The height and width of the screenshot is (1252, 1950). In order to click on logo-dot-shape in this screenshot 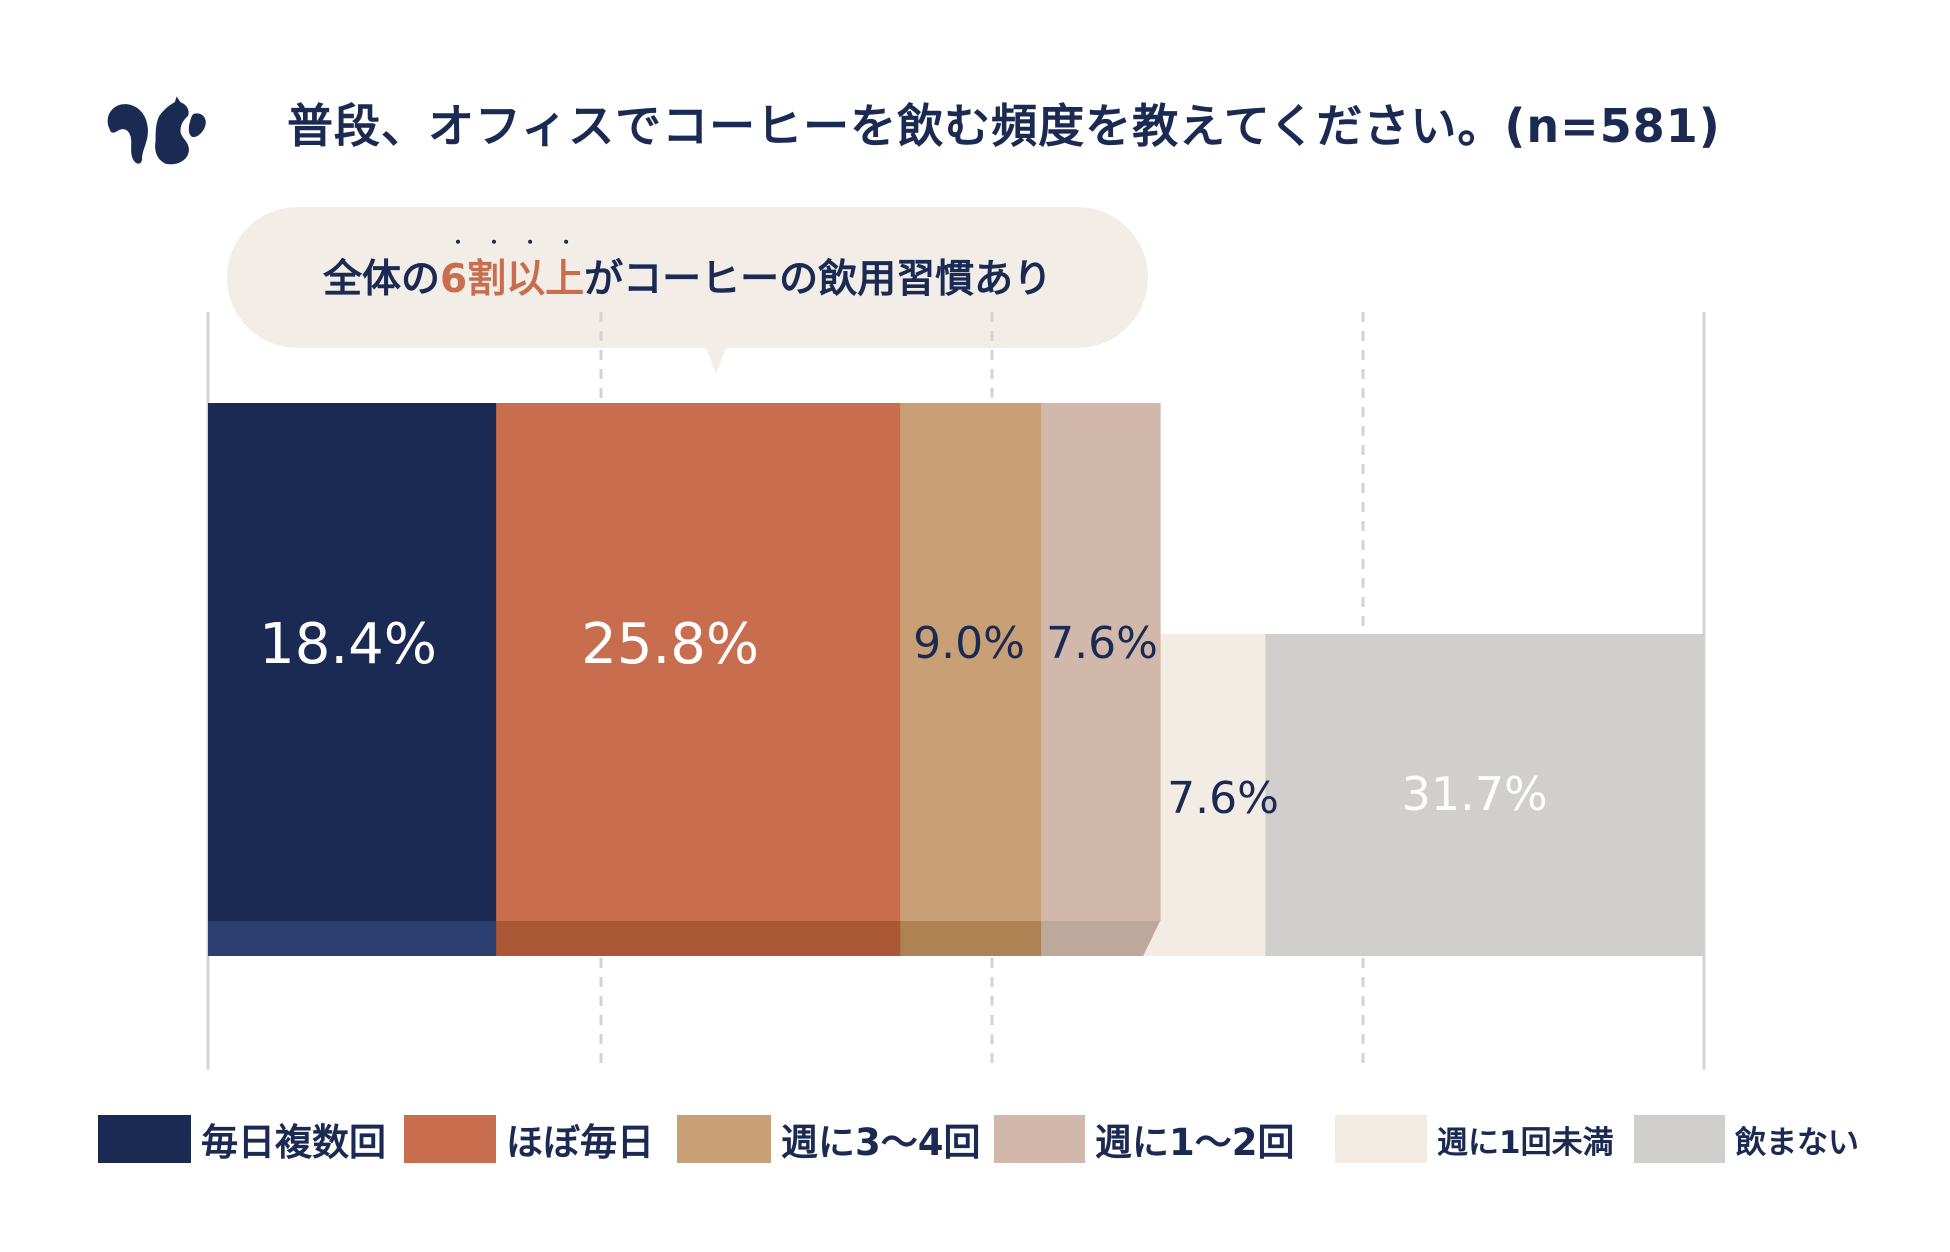, I will do `click(197, 125)`.